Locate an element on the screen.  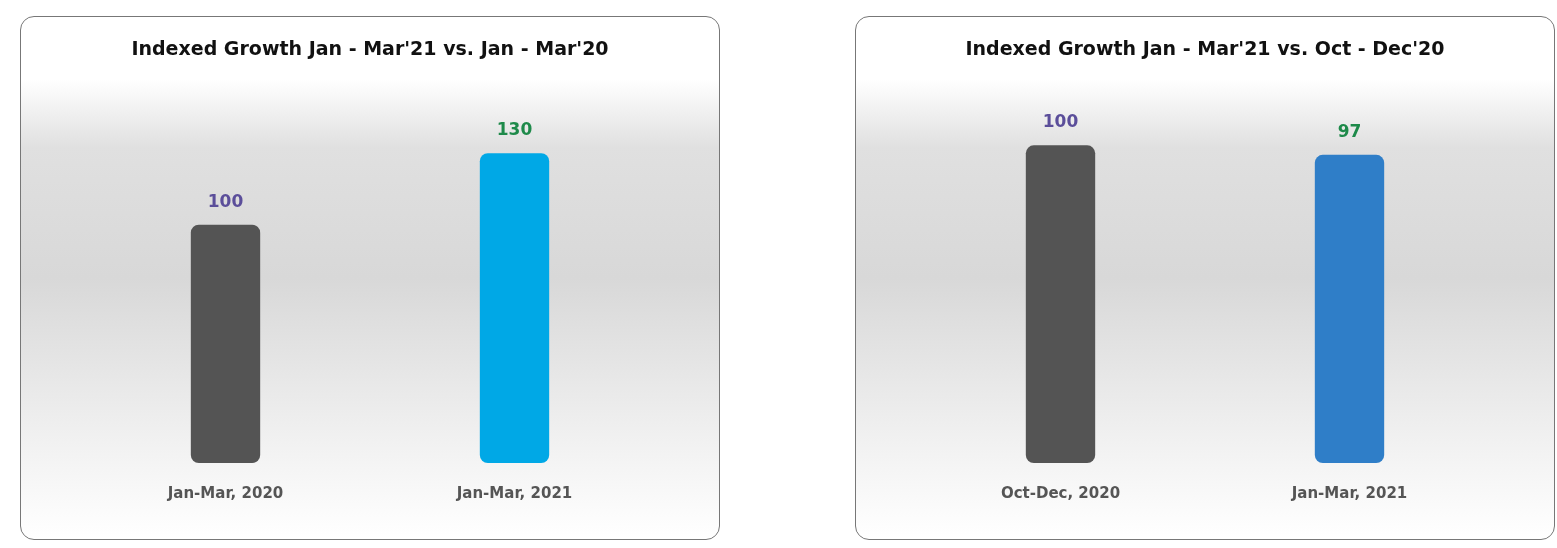
x-tick-label: Oct-Dec, 2020 is located at coordinates (1060, 492).